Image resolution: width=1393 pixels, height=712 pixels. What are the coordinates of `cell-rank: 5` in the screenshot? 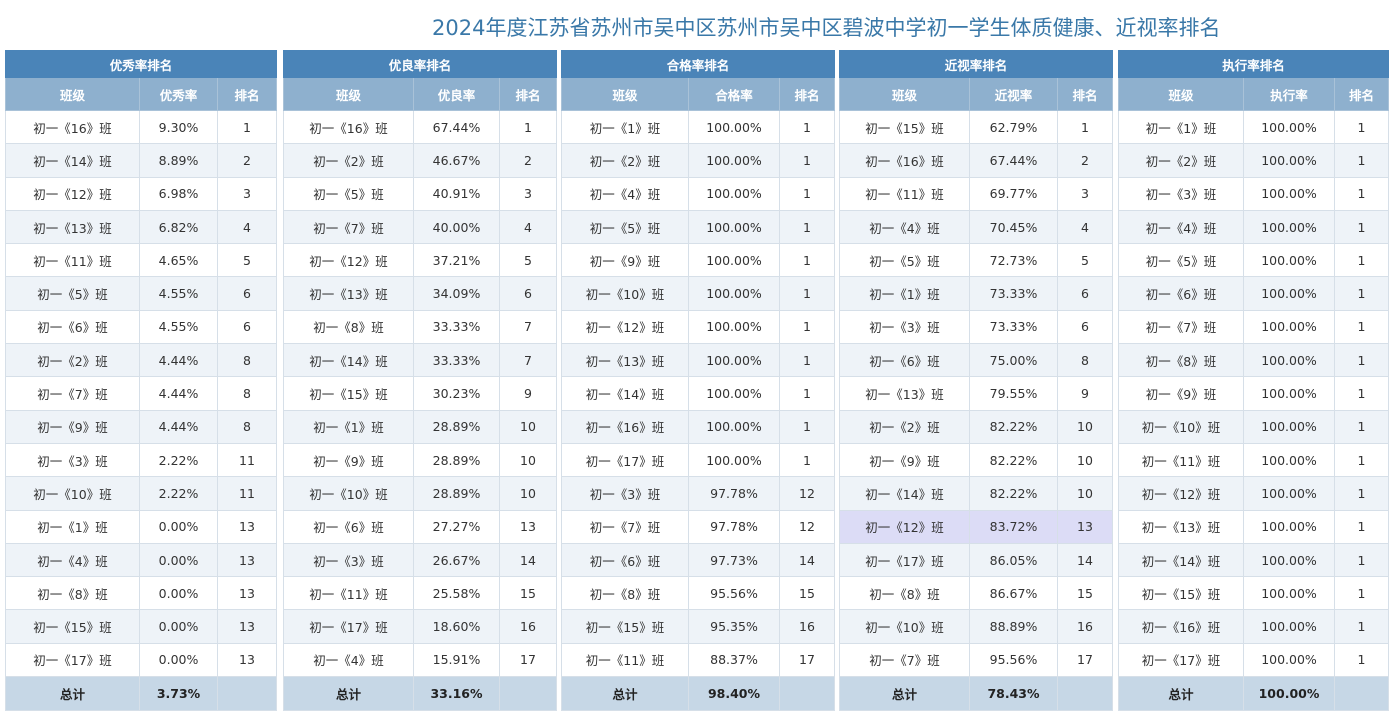 It's located at (247, 260).